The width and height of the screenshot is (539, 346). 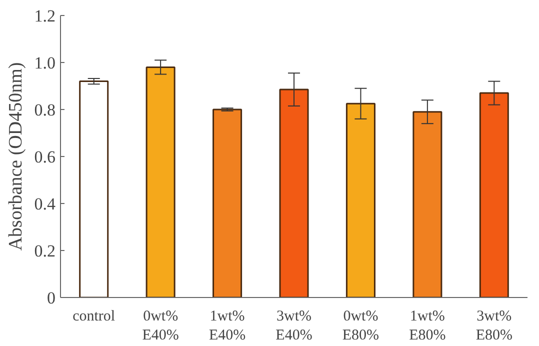 What do you see at coordinates (45, 16) in the screenshot?
I see `y-tick-label: 1.2` at bounding box center [45, 16].